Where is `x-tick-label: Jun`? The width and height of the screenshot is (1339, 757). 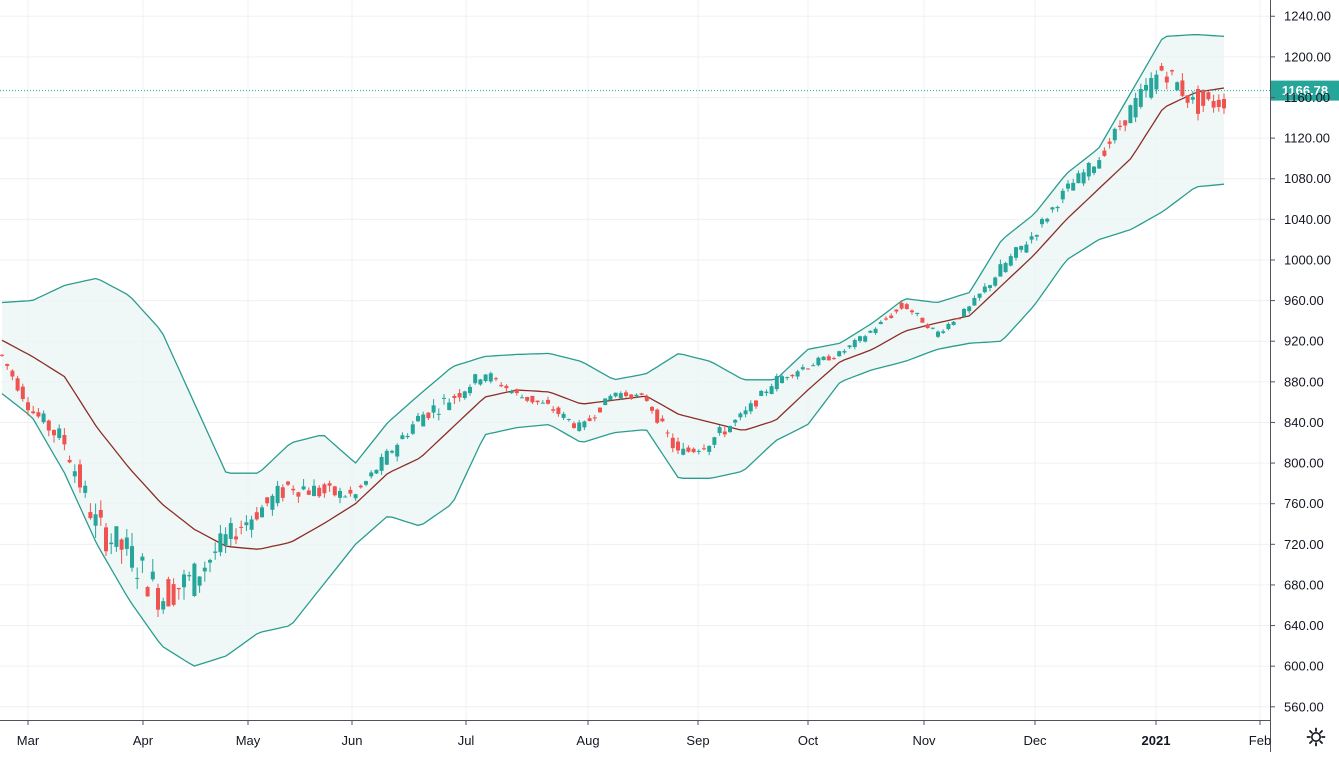 x-tick-label: Jun is located at coordinates (352, 740).